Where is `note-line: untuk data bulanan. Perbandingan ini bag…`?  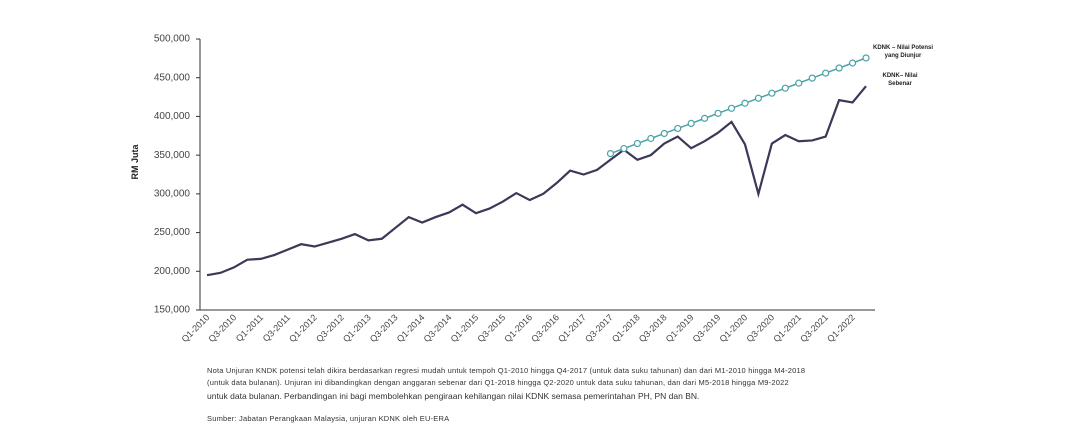 note-line: untuk data bulanan. Perbandingan ini bag… is located at coordinates (453, 396).